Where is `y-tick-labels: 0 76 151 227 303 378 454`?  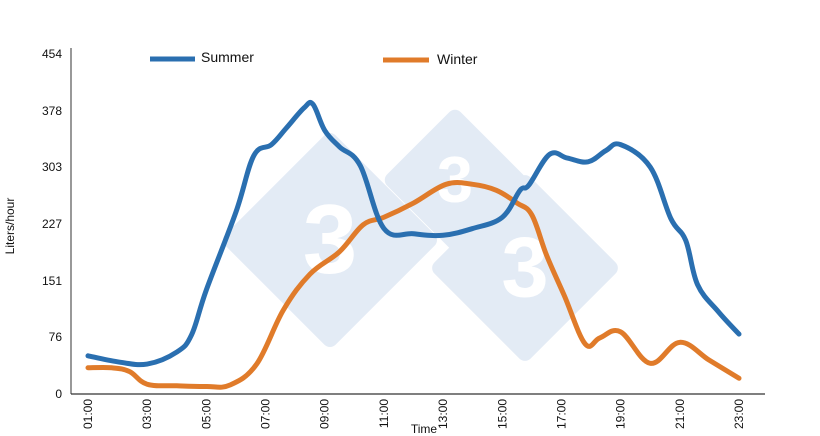
y-tick-labels: 0 76 151 227 303 378 454 is located at coordinates (52, 224).